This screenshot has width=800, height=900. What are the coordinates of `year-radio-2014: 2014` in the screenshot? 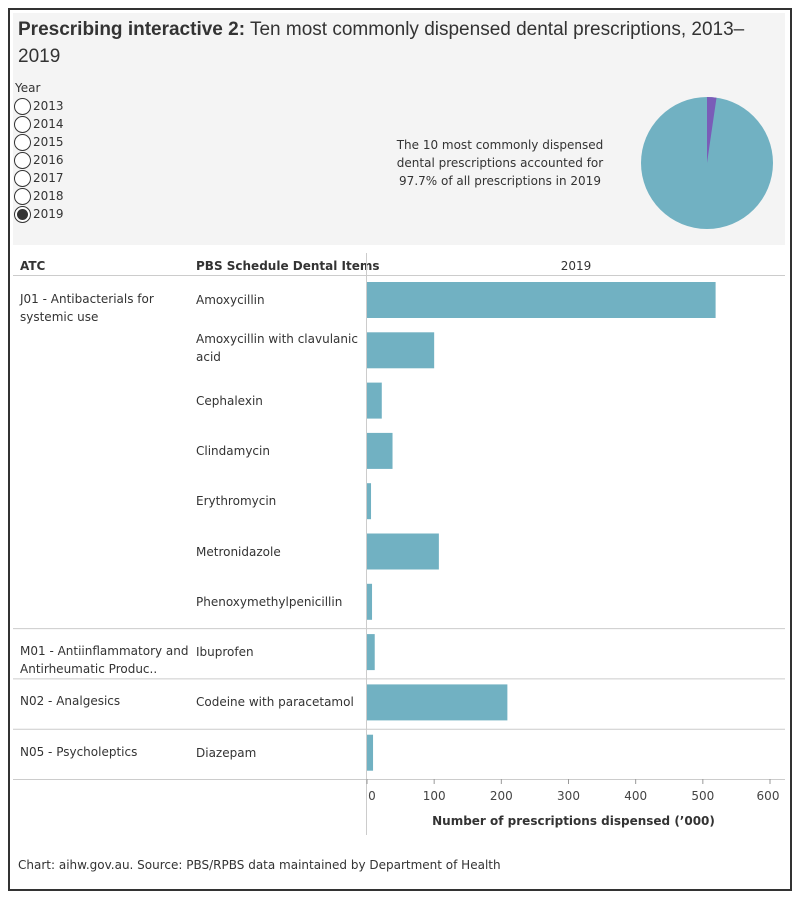 It's located at (39, 124).